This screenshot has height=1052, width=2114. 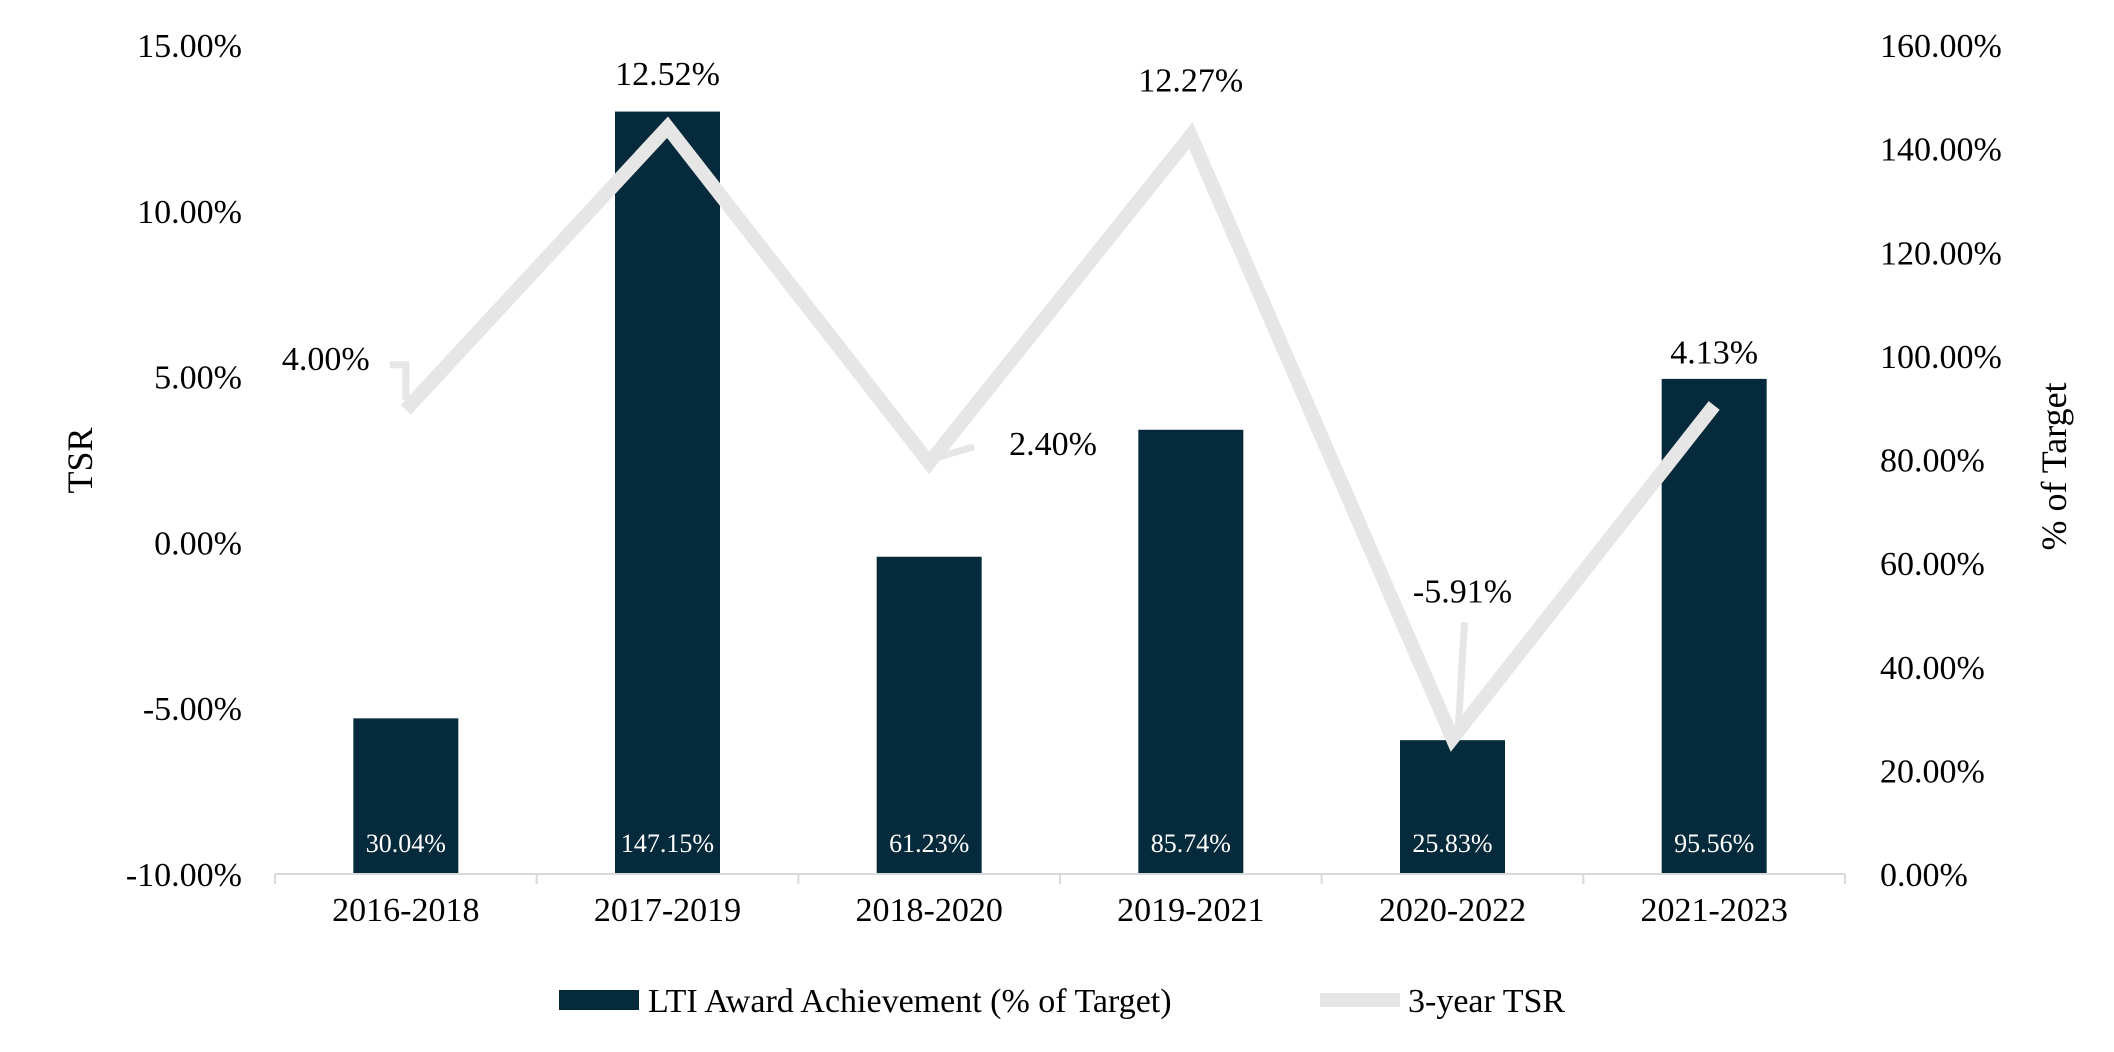 I want to click on right-tick-label: 140.00%, so click(x=1941, y=150).